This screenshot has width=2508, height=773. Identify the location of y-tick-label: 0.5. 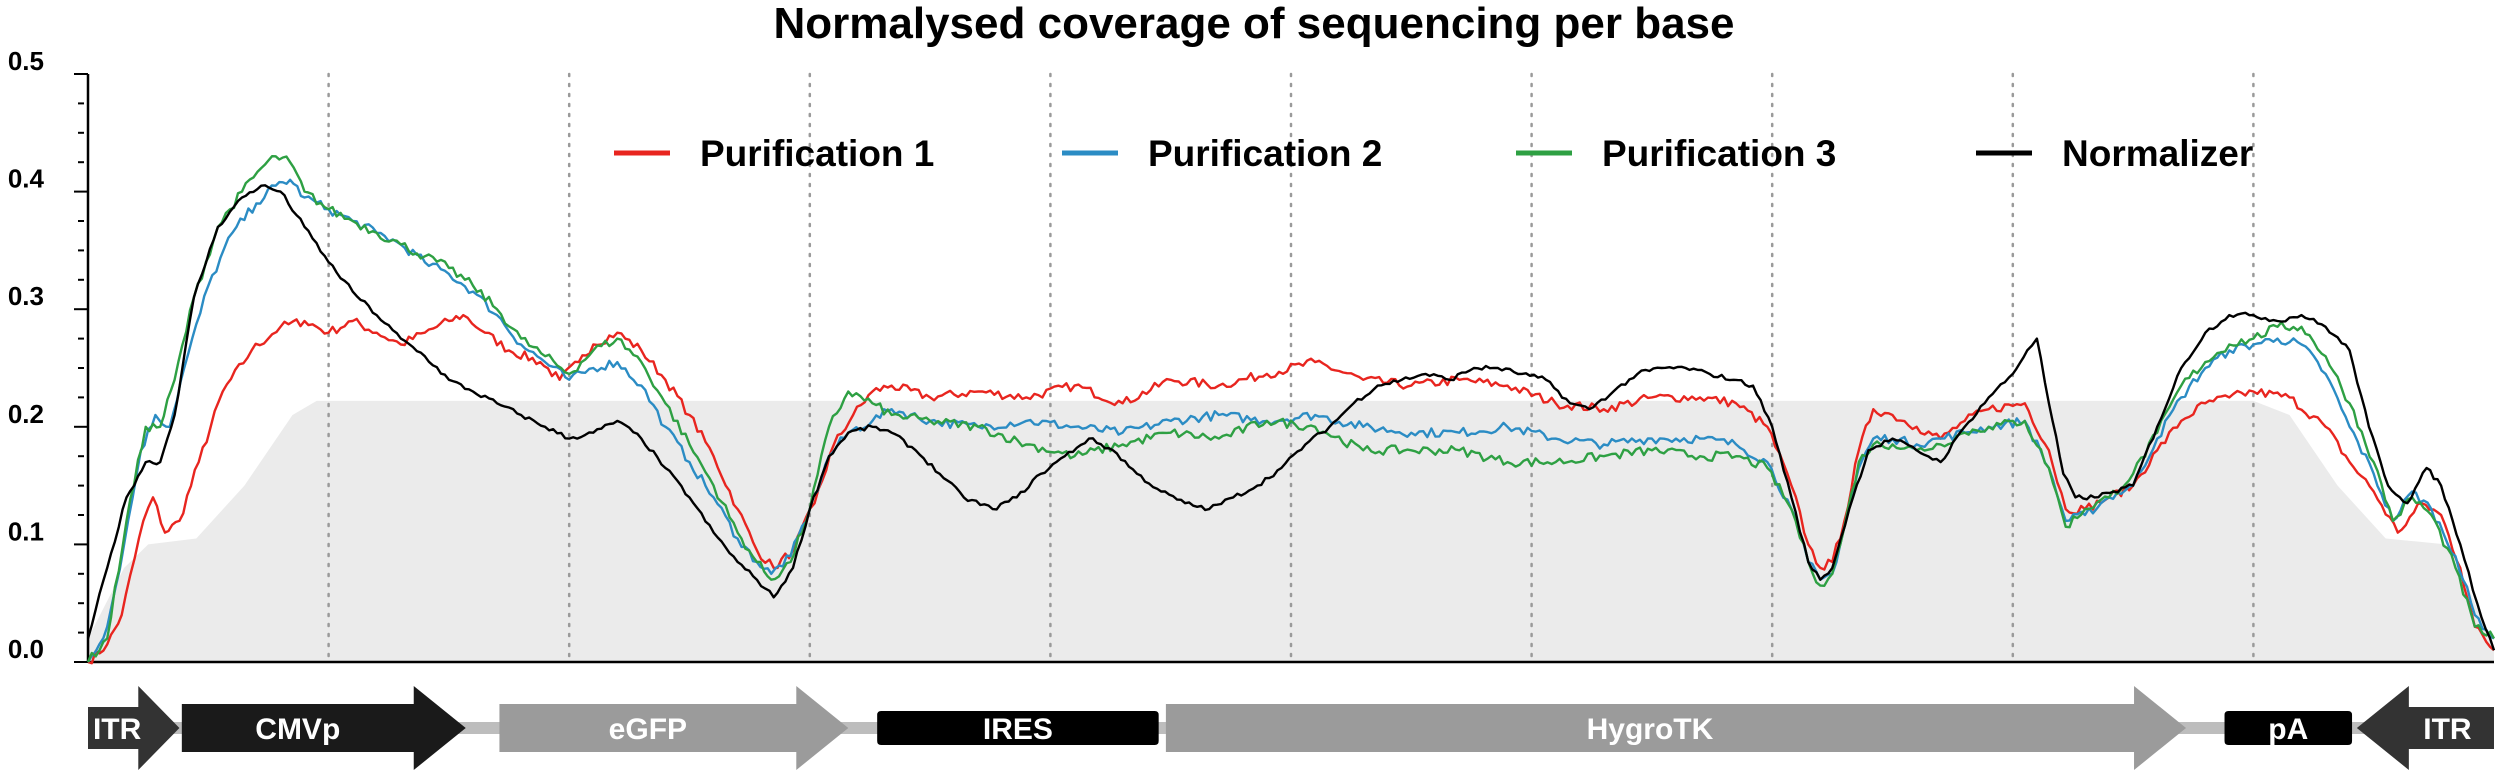
(26, 61).